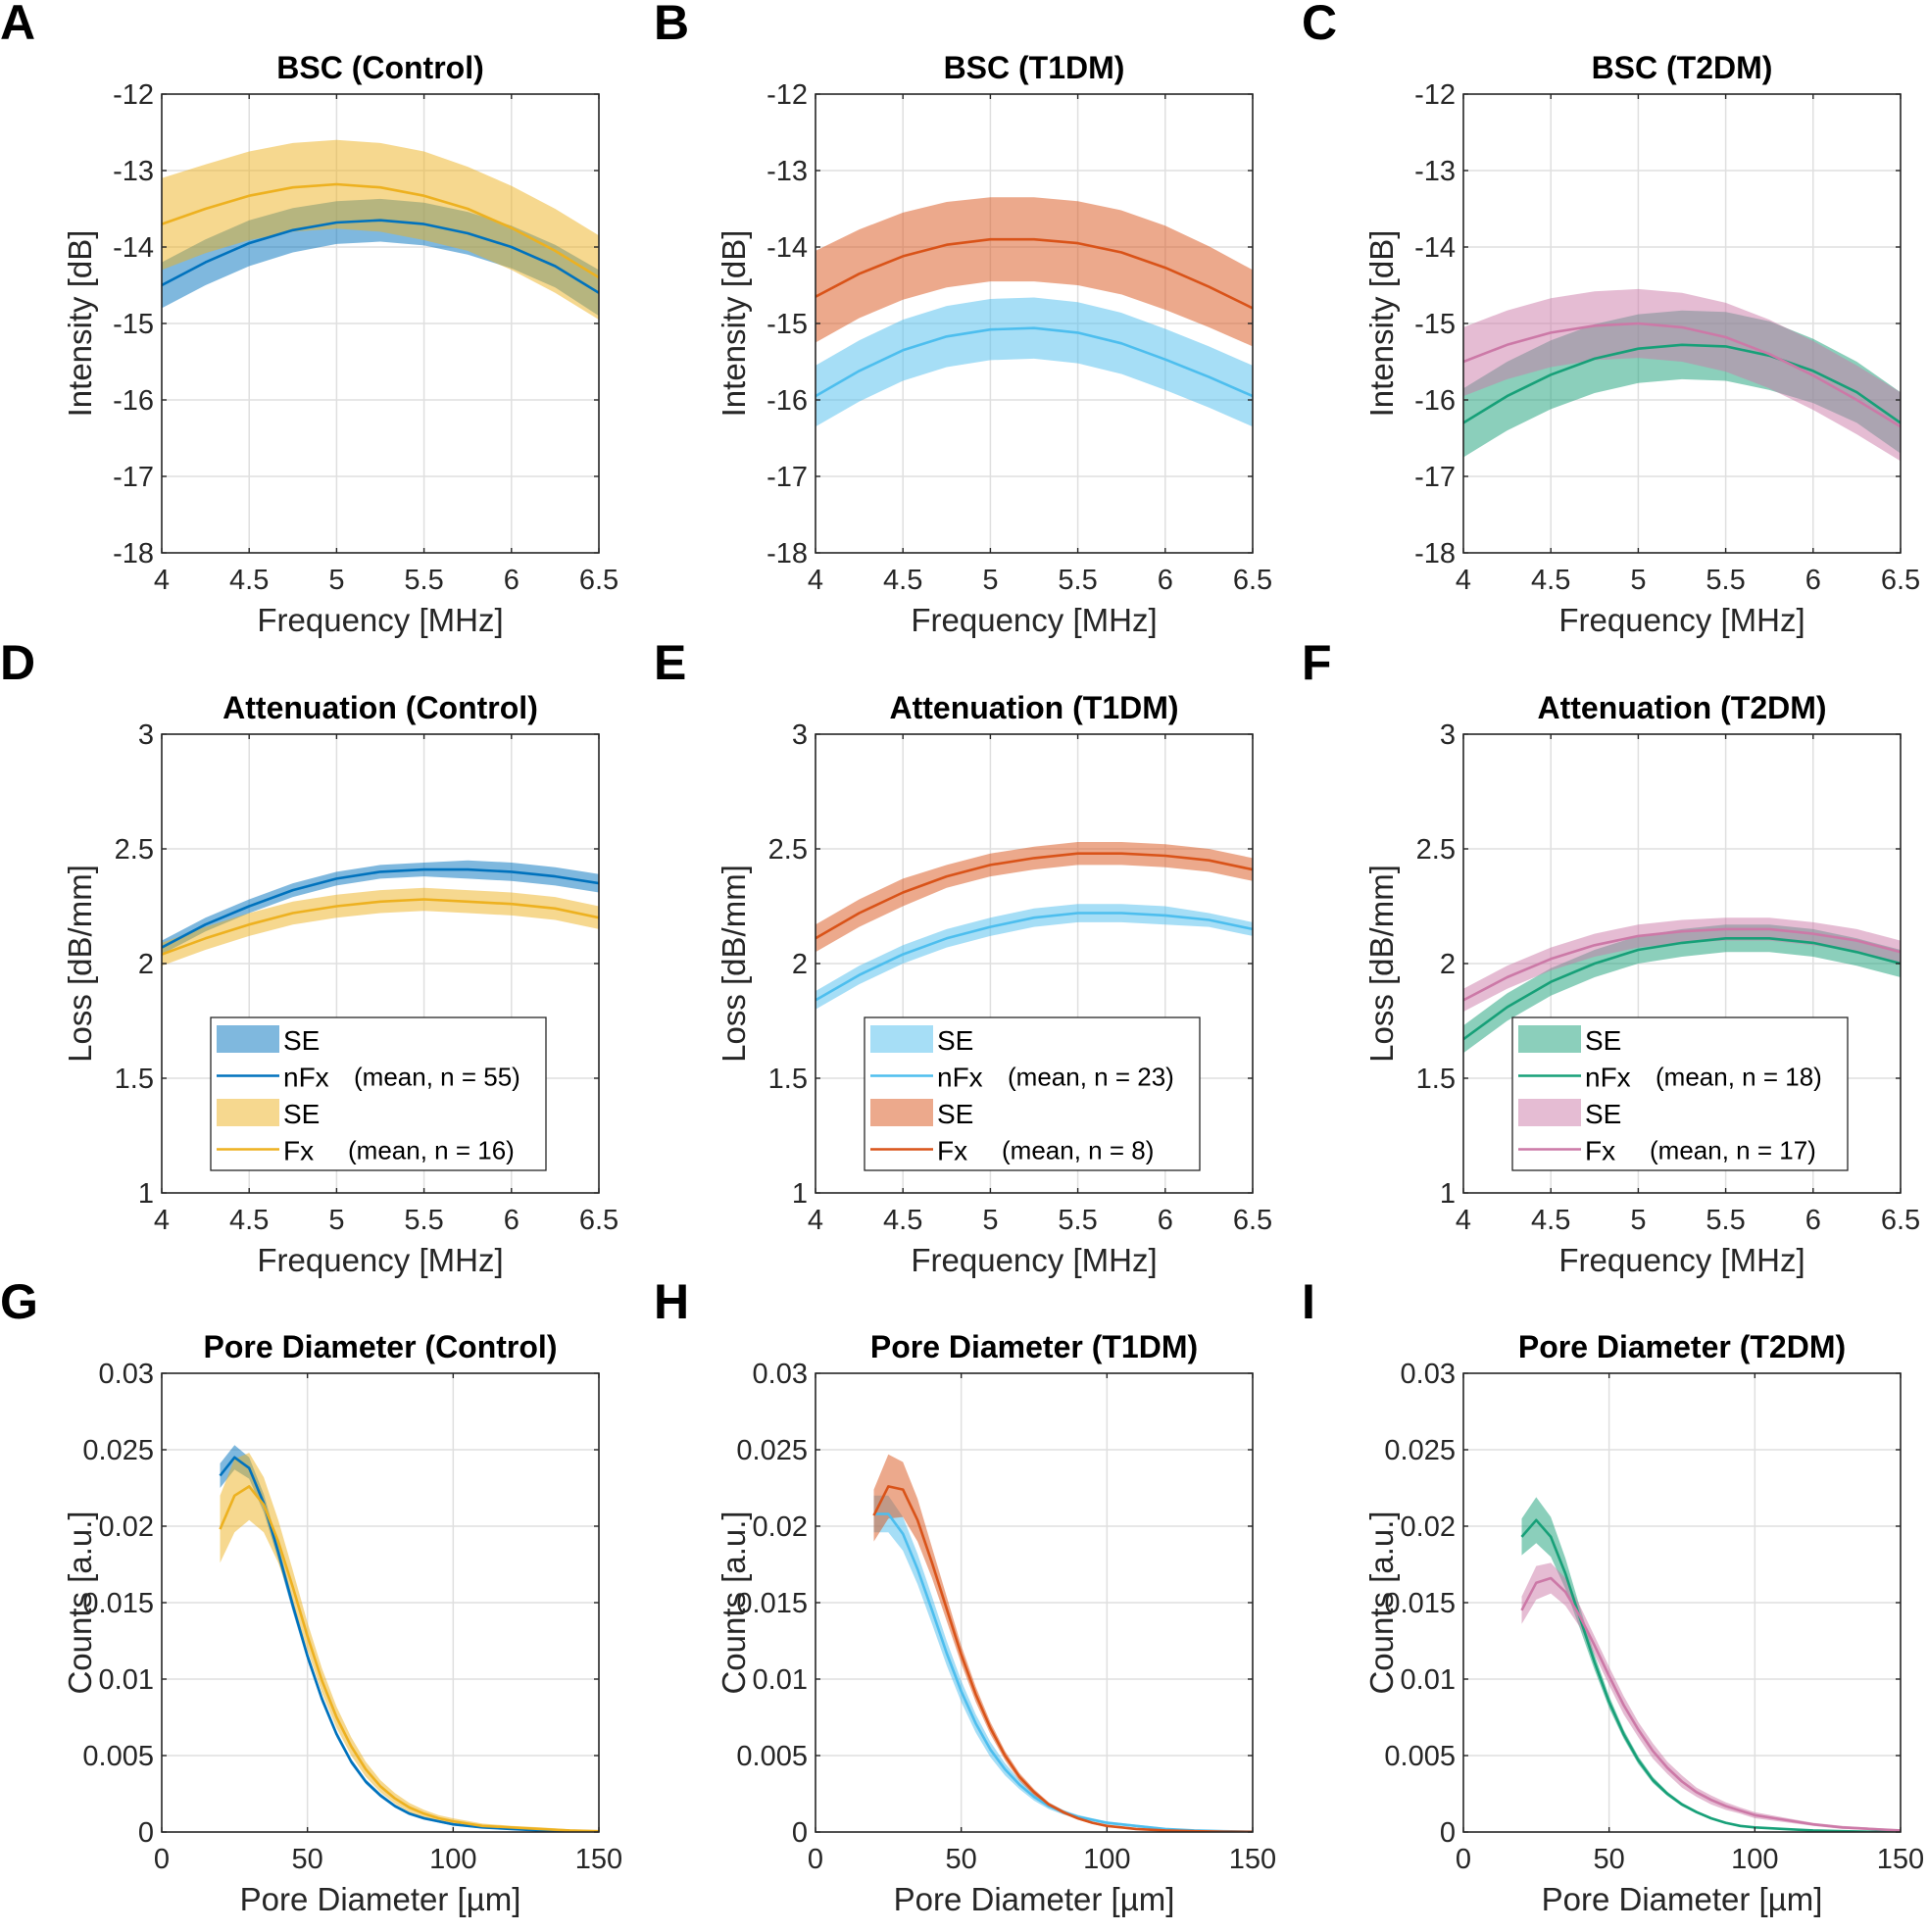  Describe the element at coordinates (1034, 1346) in the screenshot. I see `plot-title: Pore Diameter (T1DM)` at that location.